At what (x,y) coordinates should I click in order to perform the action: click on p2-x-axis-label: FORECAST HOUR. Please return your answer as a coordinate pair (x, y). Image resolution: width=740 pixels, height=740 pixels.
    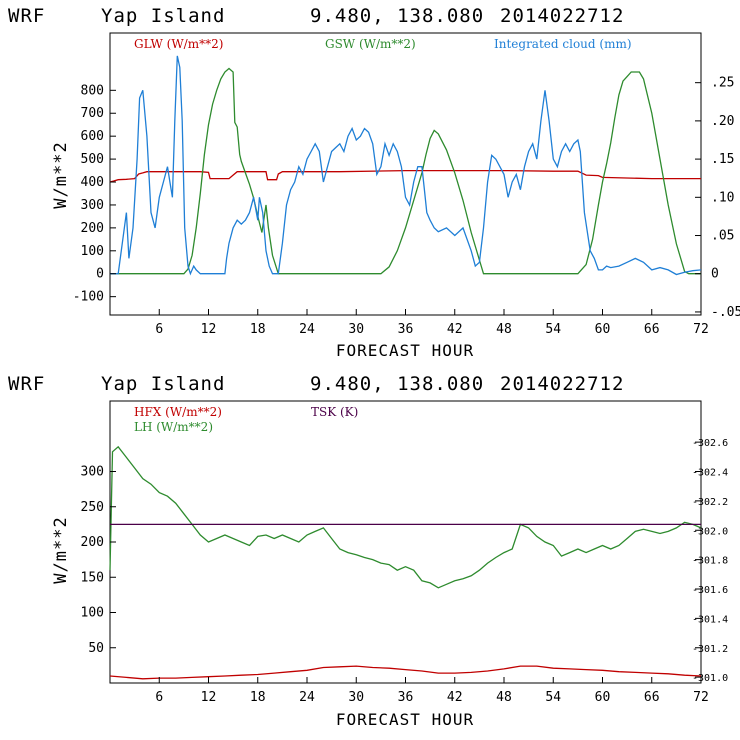
    Looking at the image, I should click on (405, 719).